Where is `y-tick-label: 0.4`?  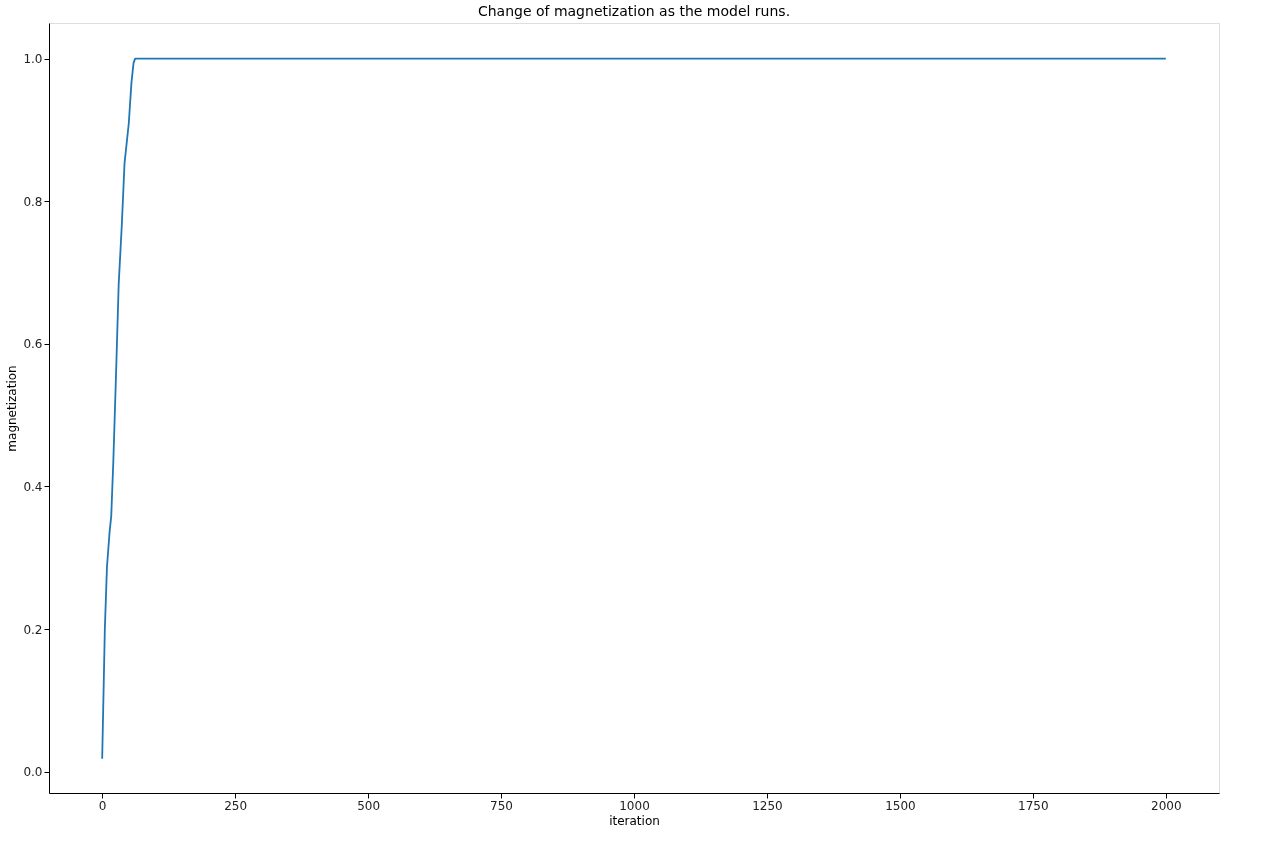
y-tick-label: 0.4 is located at coordinates (33, 486).